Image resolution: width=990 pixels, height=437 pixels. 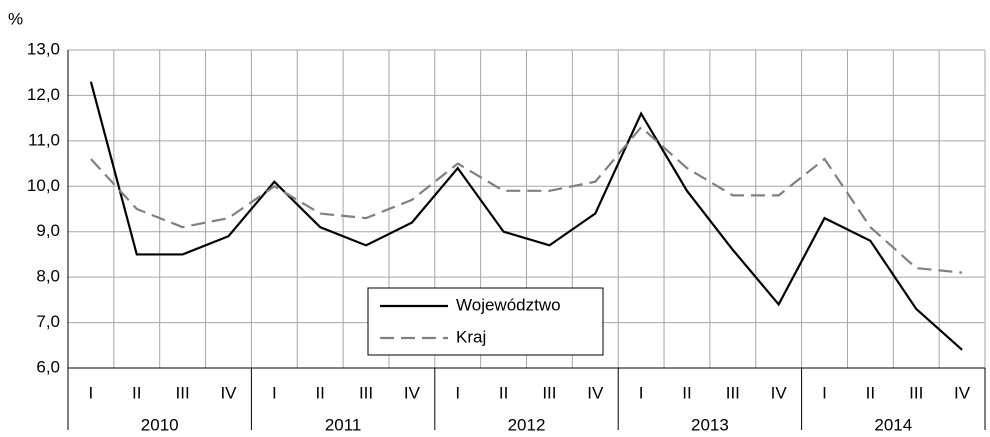 What do you see at coordinates (343, 424) in the screenshot?
I see `group-label: 2011` at bounding box center [343, 424].